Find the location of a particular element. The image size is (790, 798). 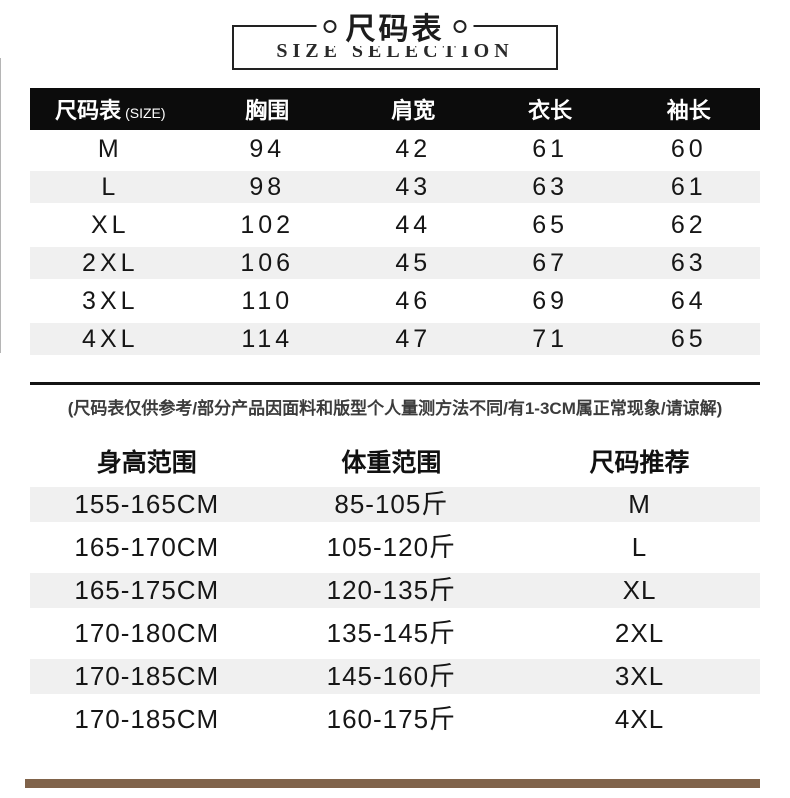

divider-line is located at coordinates (395, 383).